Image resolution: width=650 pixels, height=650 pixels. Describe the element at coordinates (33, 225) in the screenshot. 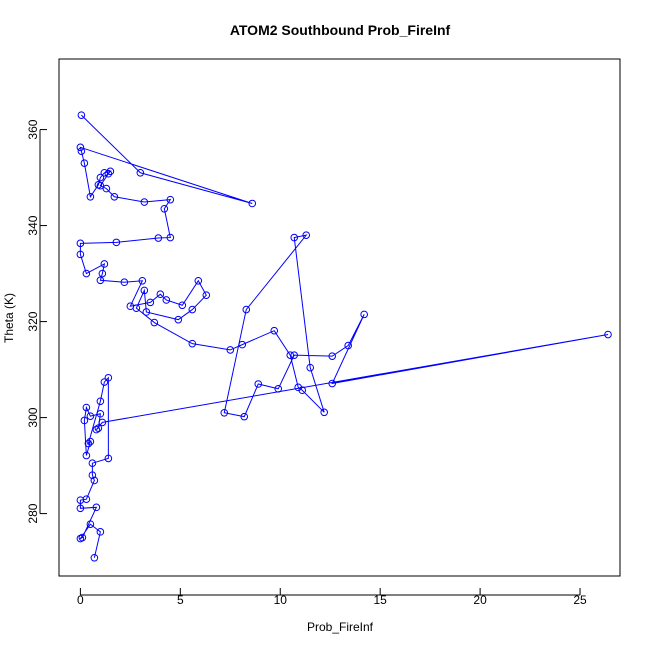

I see `y-tick-label: 340` at that location.